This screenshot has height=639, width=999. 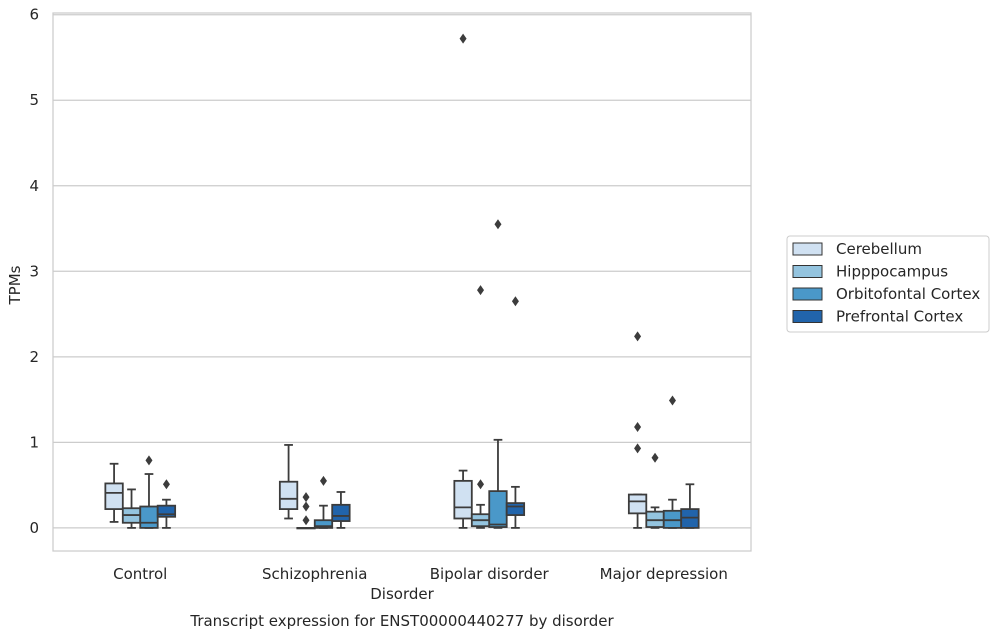 What do you see at coordinates (664, 574) in the screenshot?
I see `x-tick-label: Major depression` at bounding box center [664, 574].